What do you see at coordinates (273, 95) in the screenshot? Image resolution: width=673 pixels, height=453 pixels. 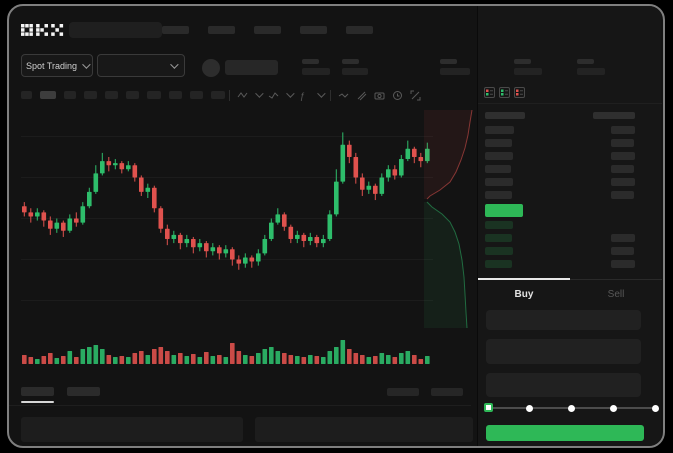 I see `interval-style-icon` at bounding box center [273, 95].